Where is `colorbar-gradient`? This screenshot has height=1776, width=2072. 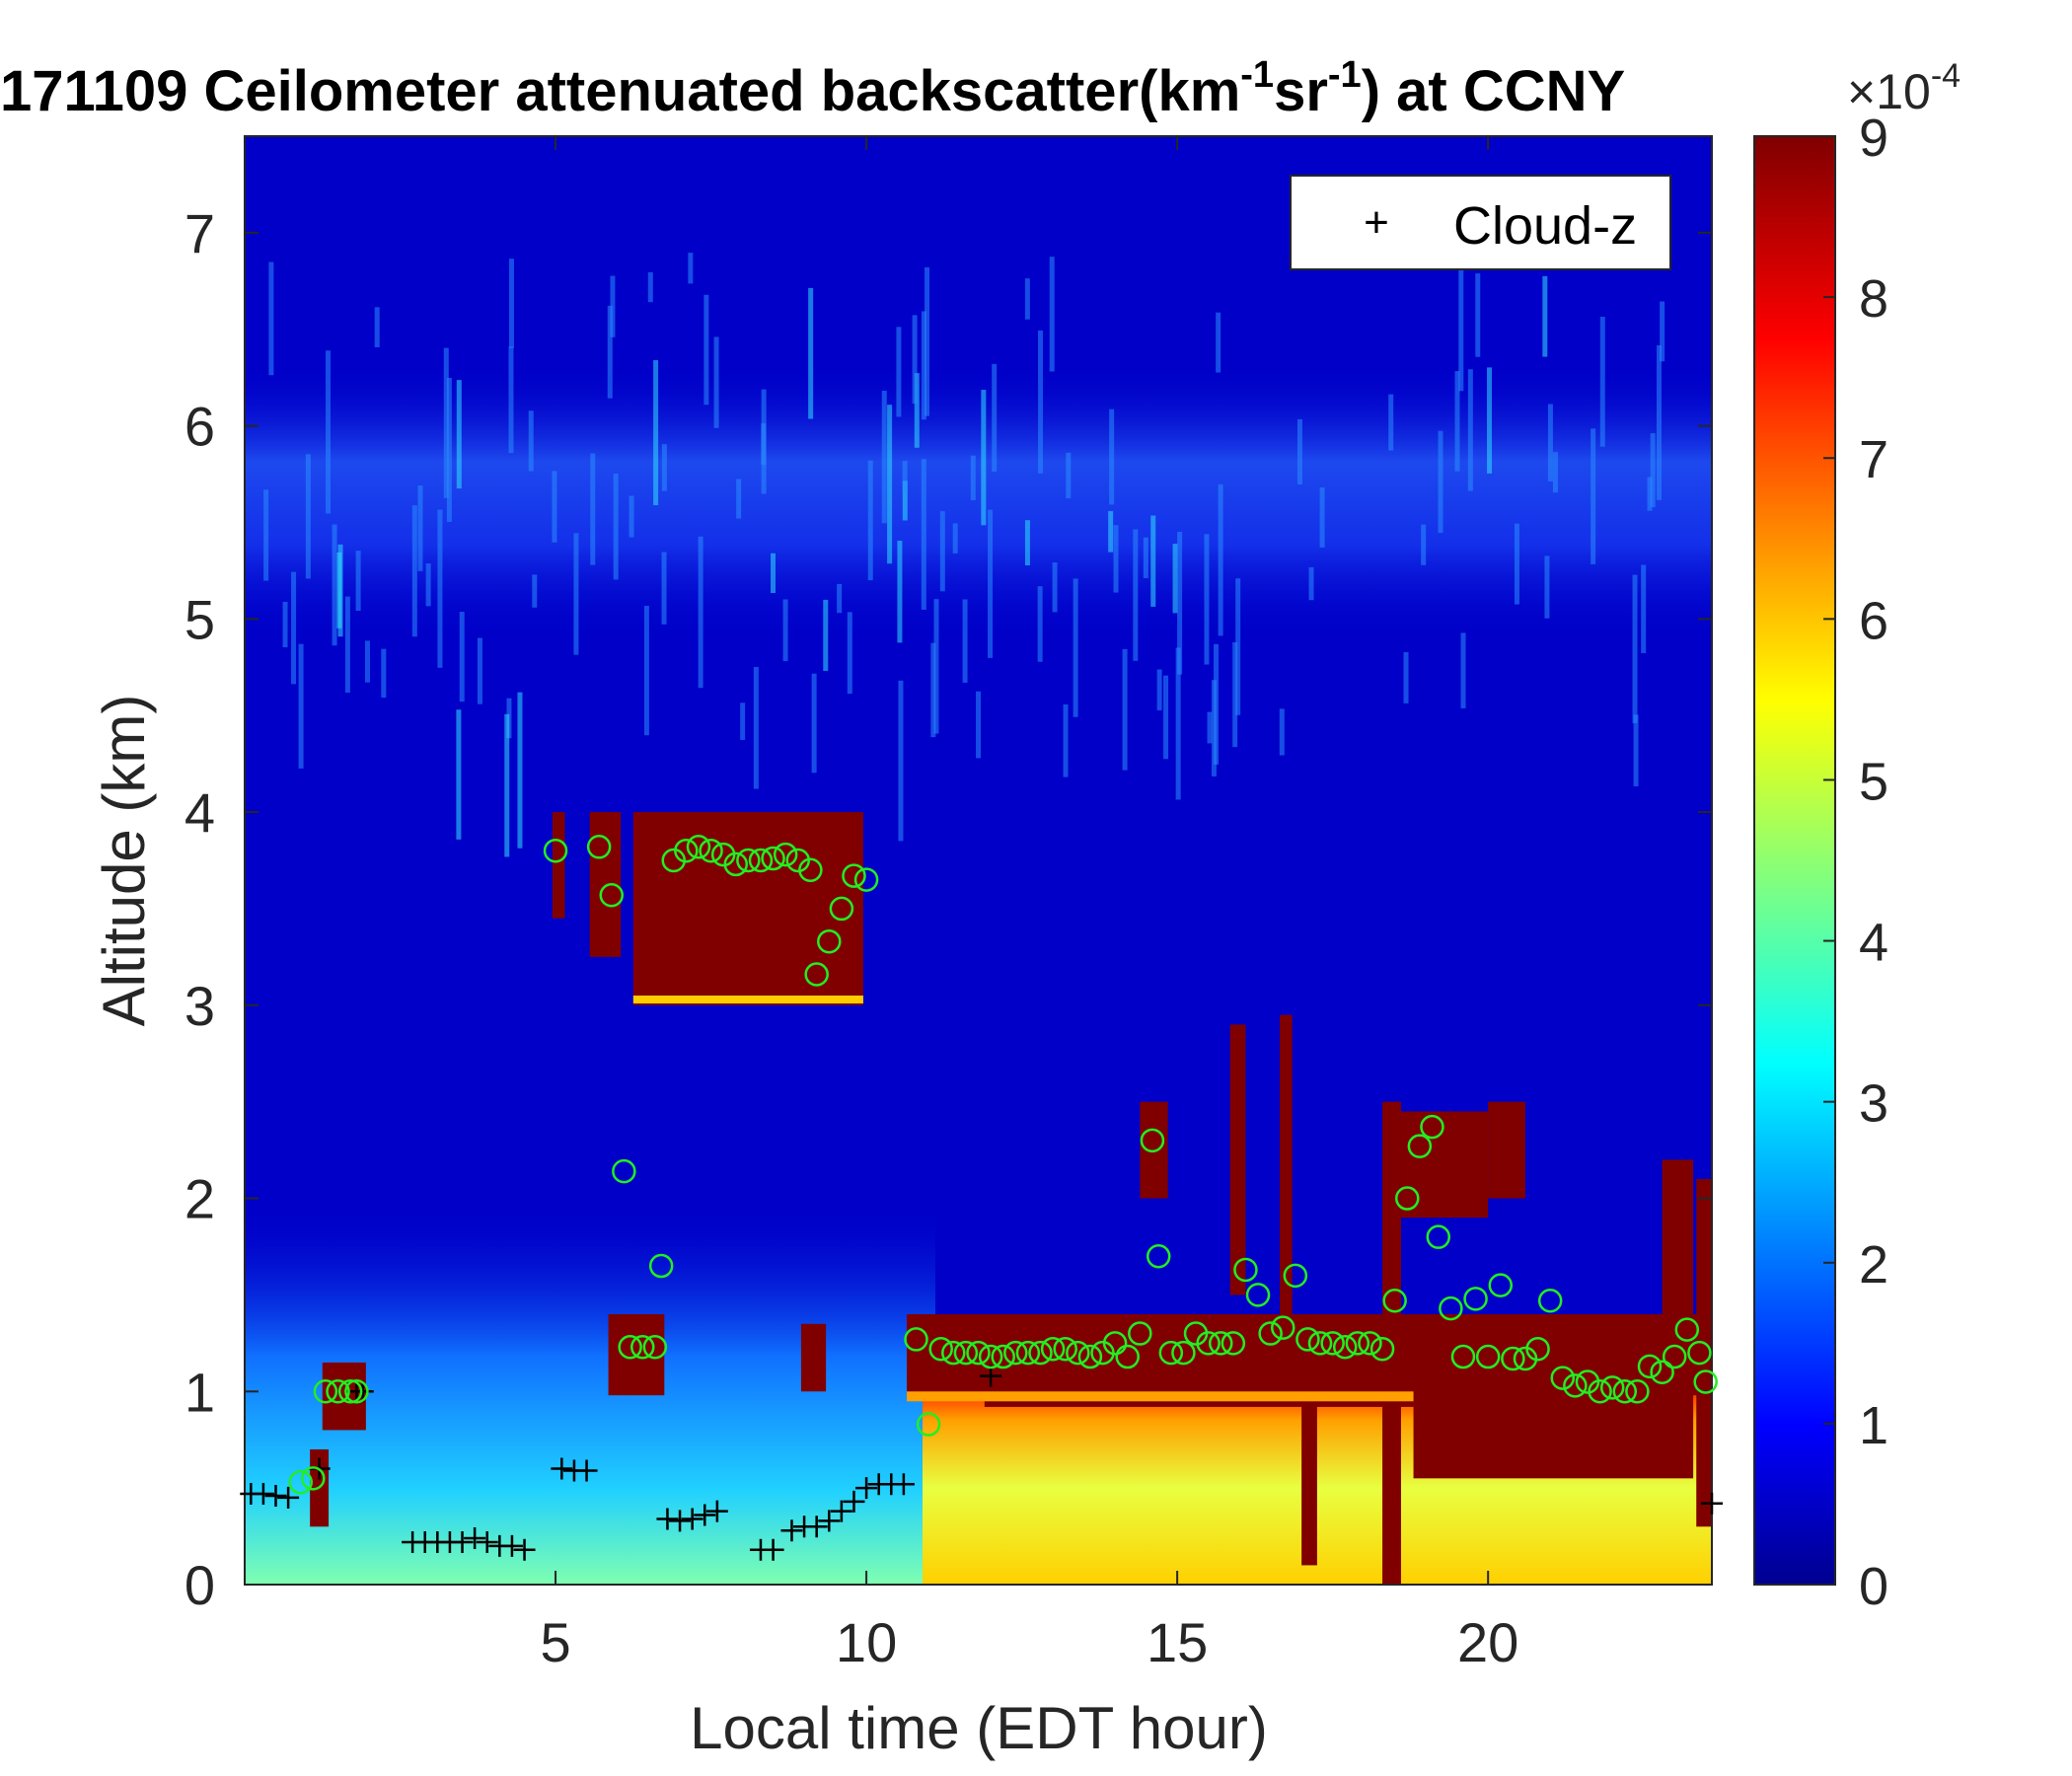
colorbar-gradient is located at coordinates (1795, 861).